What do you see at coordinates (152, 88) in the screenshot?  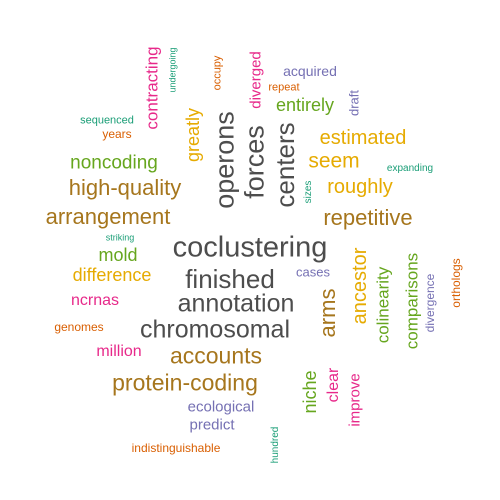 I see `word-contracting: contracting` at bounding box center [152, 88].